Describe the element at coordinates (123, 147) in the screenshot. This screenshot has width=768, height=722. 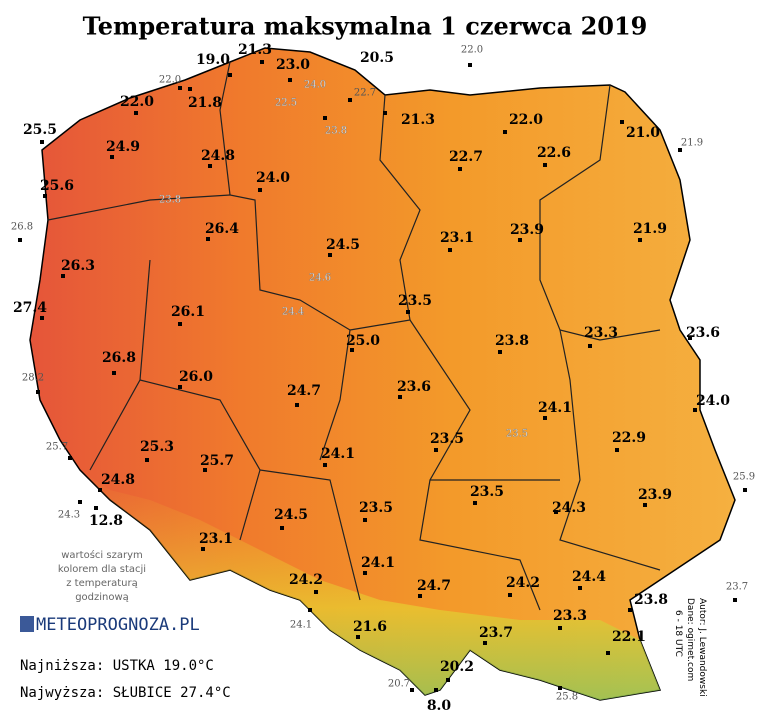
I see `station-temp: 24.9` at that location.